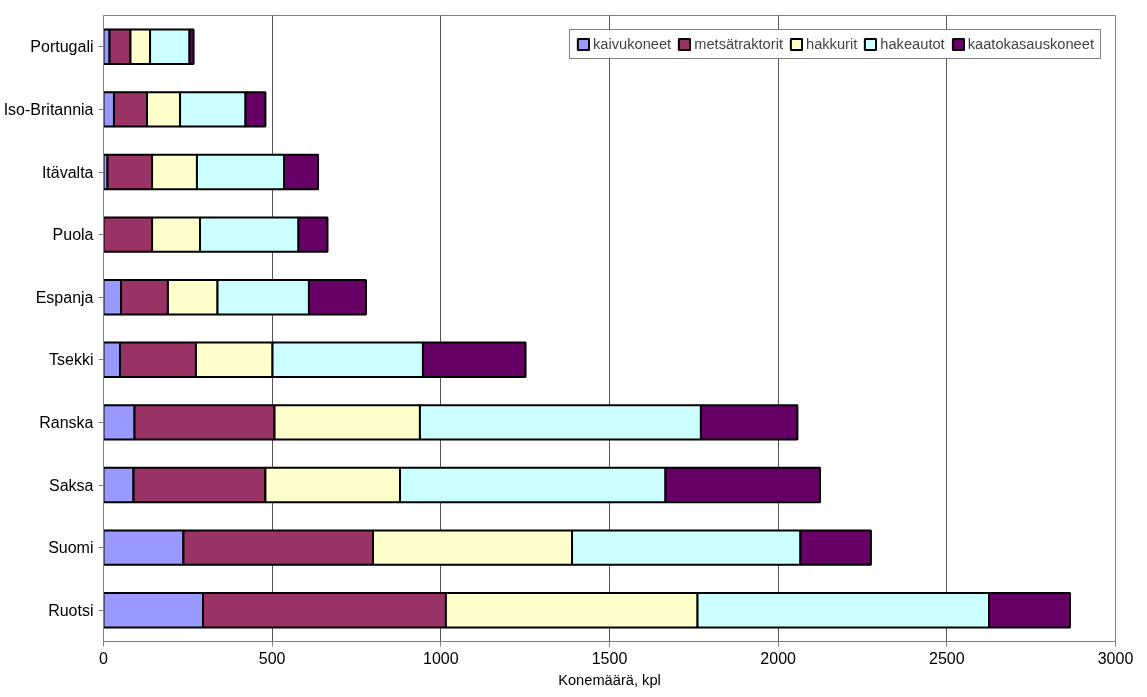 The image size is (1147, 697). Describe the element at coordinates (1030, 44) in the screenshot. I see `legend-label: kaatokasauskoneet` at that location.